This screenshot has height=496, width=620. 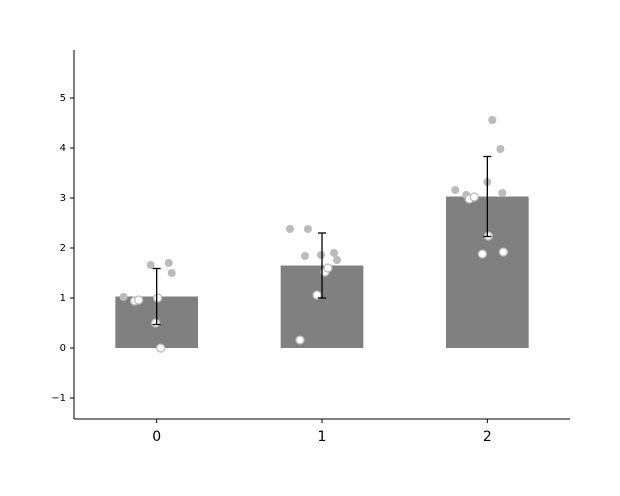 I want to click on x-tick-label: 2, so click(x=487, y=437).